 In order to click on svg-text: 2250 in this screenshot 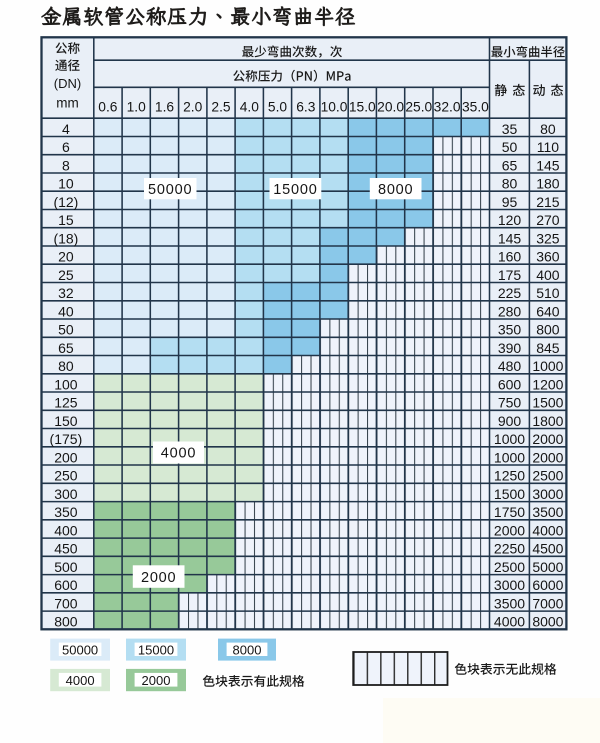, I will do `click(509, 549)`.